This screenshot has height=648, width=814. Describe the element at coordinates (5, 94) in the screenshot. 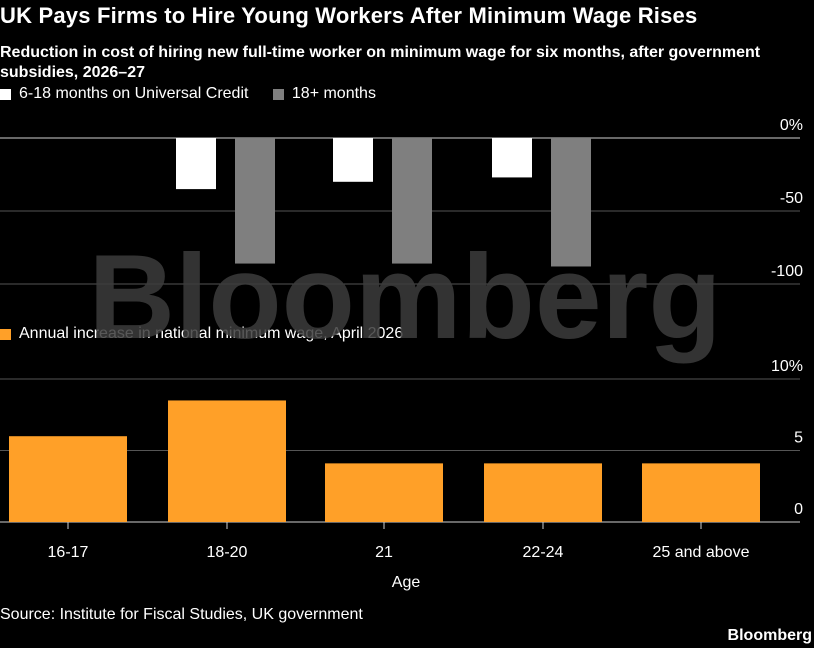

I see `legend-swatch-white` at that location.